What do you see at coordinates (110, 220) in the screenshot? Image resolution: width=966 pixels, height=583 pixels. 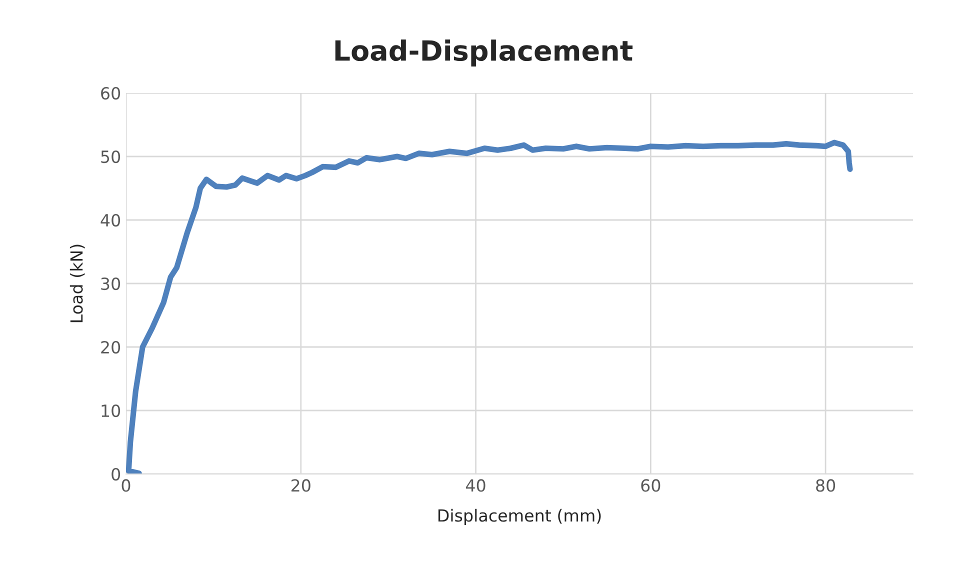 I see `y-tick-label: 40` at bounding box center [110, 220].